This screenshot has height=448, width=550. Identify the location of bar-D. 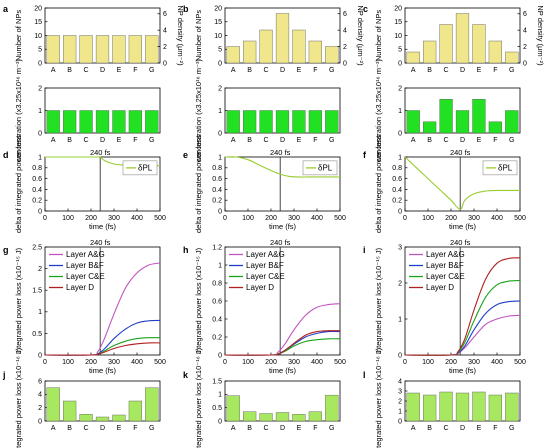
(282, 38).